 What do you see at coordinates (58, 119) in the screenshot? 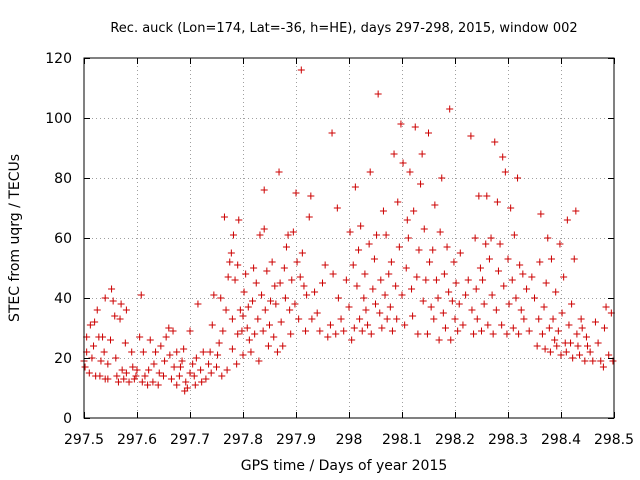
I see `y-tick-label: 100` at bounding box center [58, 119].